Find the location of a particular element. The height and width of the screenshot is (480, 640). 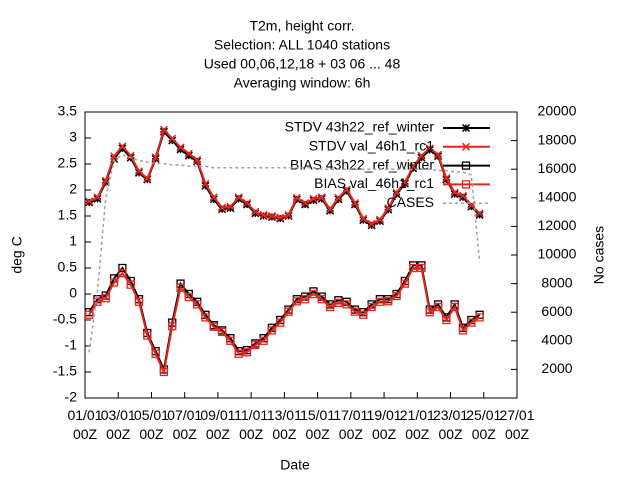

y-tick-label: -1.5 is located at coordinates (65, 371).